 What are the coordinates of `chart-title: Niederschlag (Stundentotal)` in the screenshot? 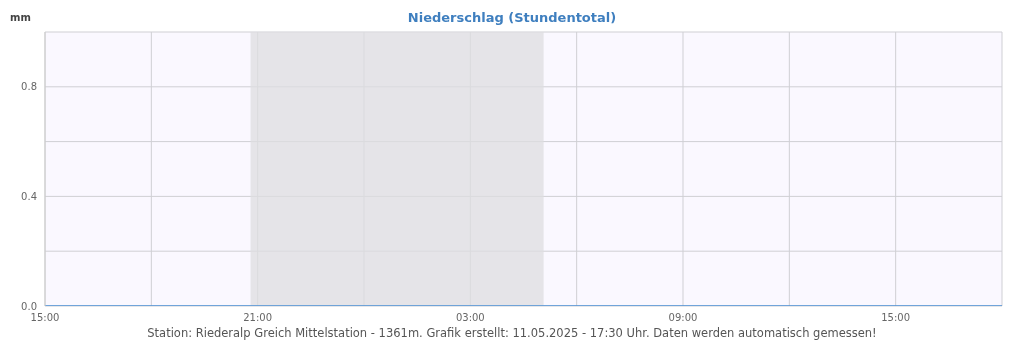 It's located at (512, 17).